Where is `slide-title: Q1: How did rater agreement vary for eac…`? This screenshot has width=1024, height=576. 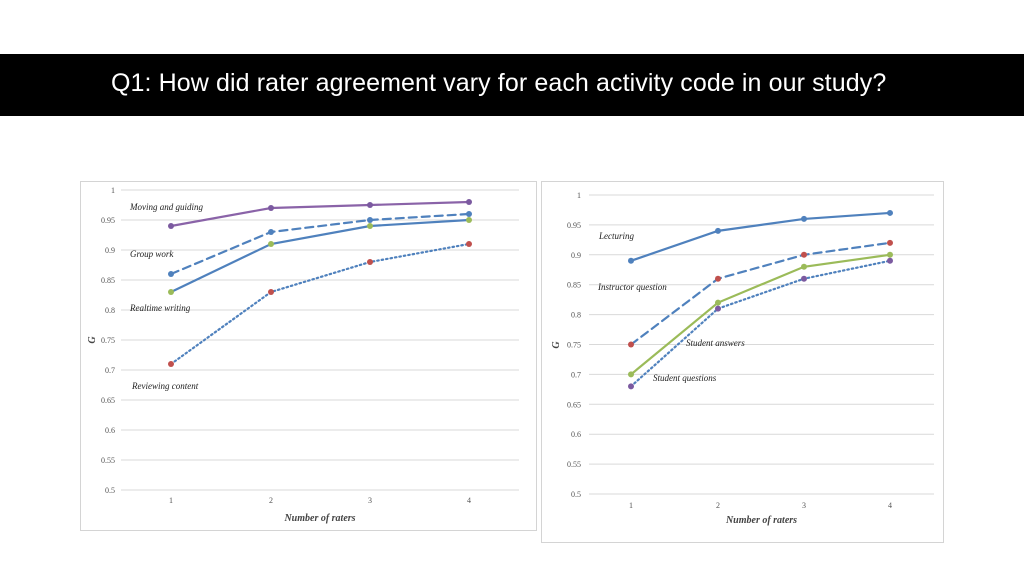 slide-title: Q1: How did rater agreement vary for eac… is located at coordinates (499, 83).